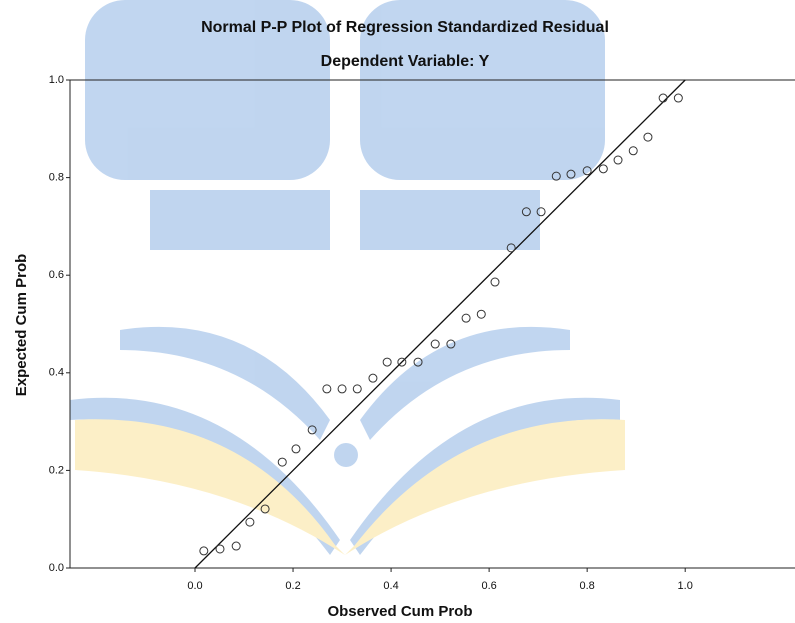  What do you see at coordinates (685, 586) in the screenshot?
I see `x-tick-label: 1.0` at bounding box center [685, 586].